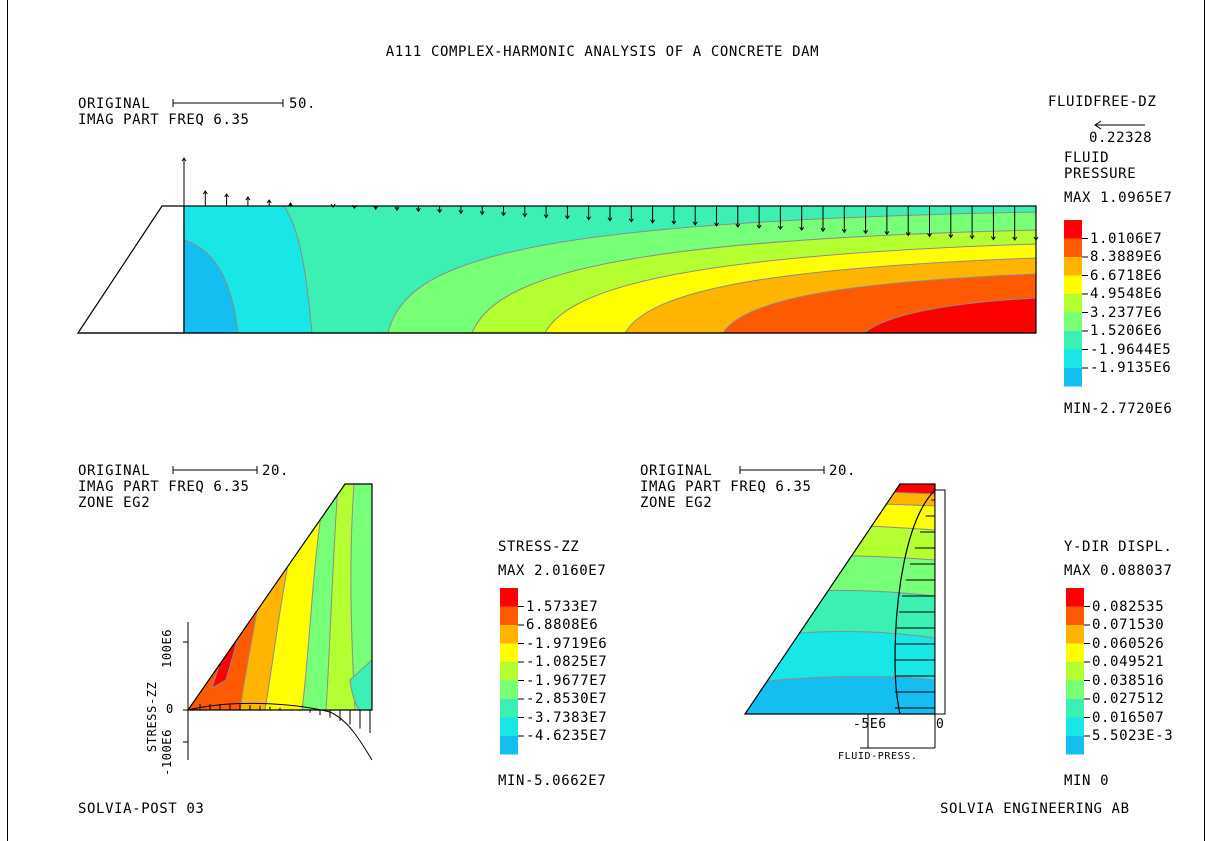 This screenshot has width=1205, height=841. What do you see at coordinates (1118, 409) in the screenshot?
I see `legend-top-min: MIN-2.7720E6` at bounding box center [1118, 409].